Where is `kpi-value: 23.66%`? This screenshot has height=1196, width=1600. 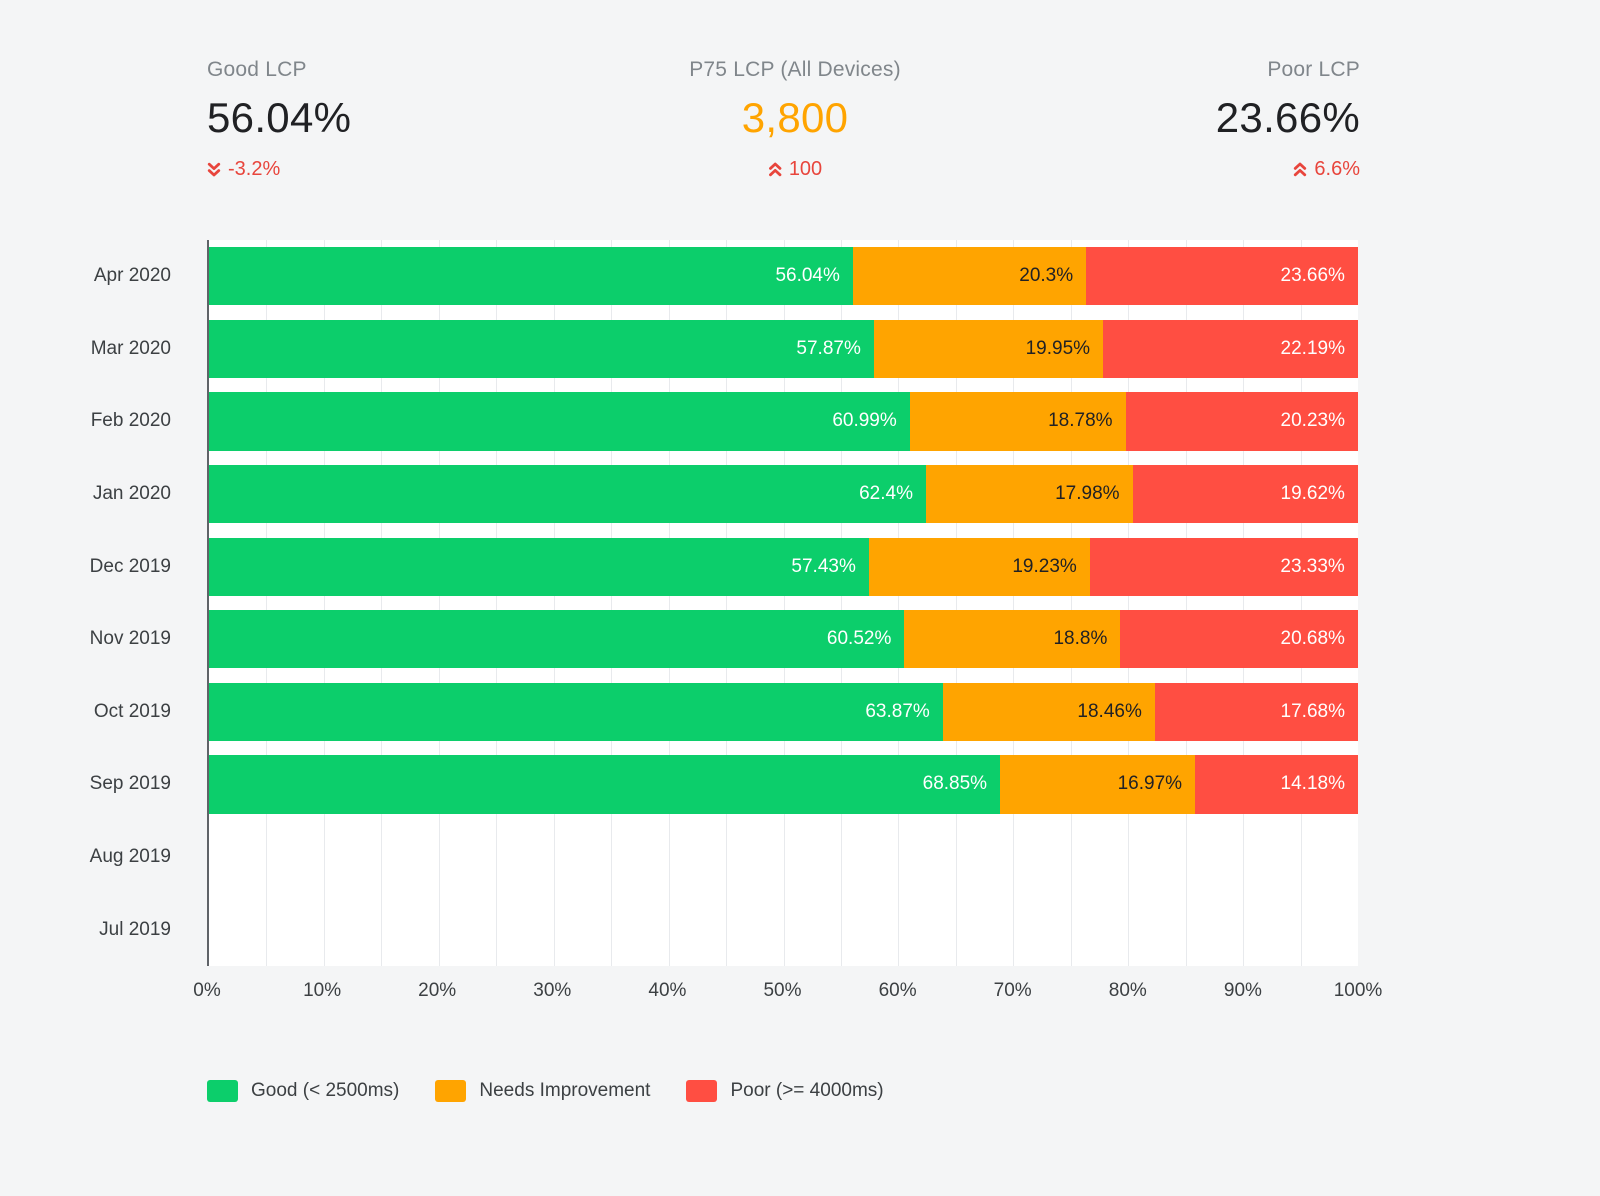
kpi-value: 23.66% is located at coordinates (1287, 117).